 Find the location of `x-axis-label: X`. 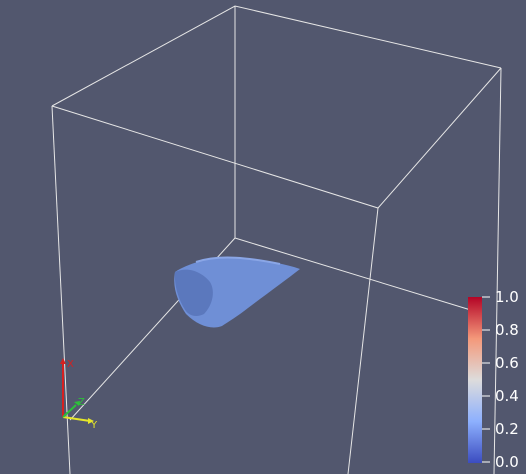

x-axis-label: X is located at coordinates (70, 364).